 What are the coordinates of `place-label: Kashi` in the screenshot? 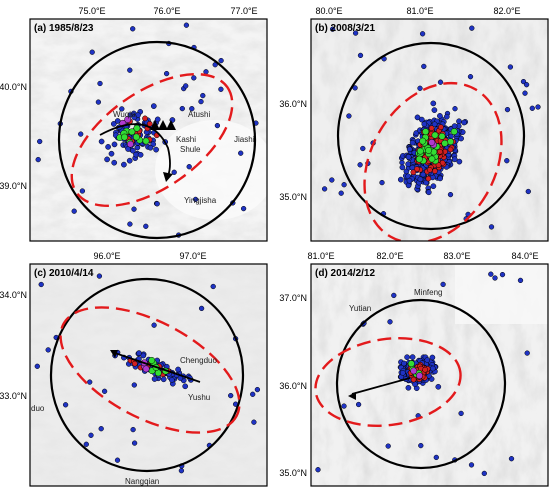 It's located at (186, 139).